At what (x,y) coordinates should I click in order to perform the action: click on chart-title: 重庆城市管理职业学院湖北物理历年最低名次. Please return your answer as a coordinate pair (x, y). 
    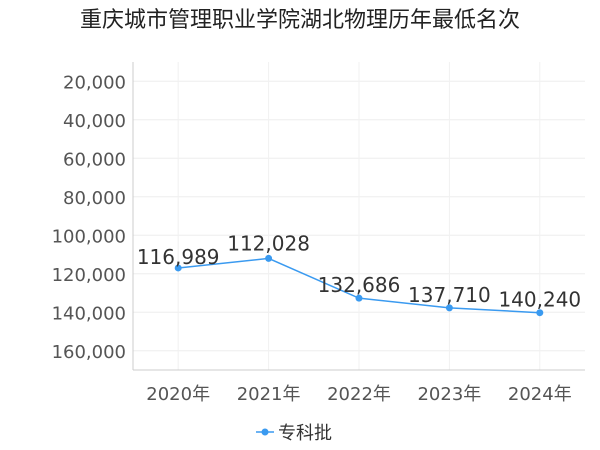
    Looking at the image, I should click on (300, 20).